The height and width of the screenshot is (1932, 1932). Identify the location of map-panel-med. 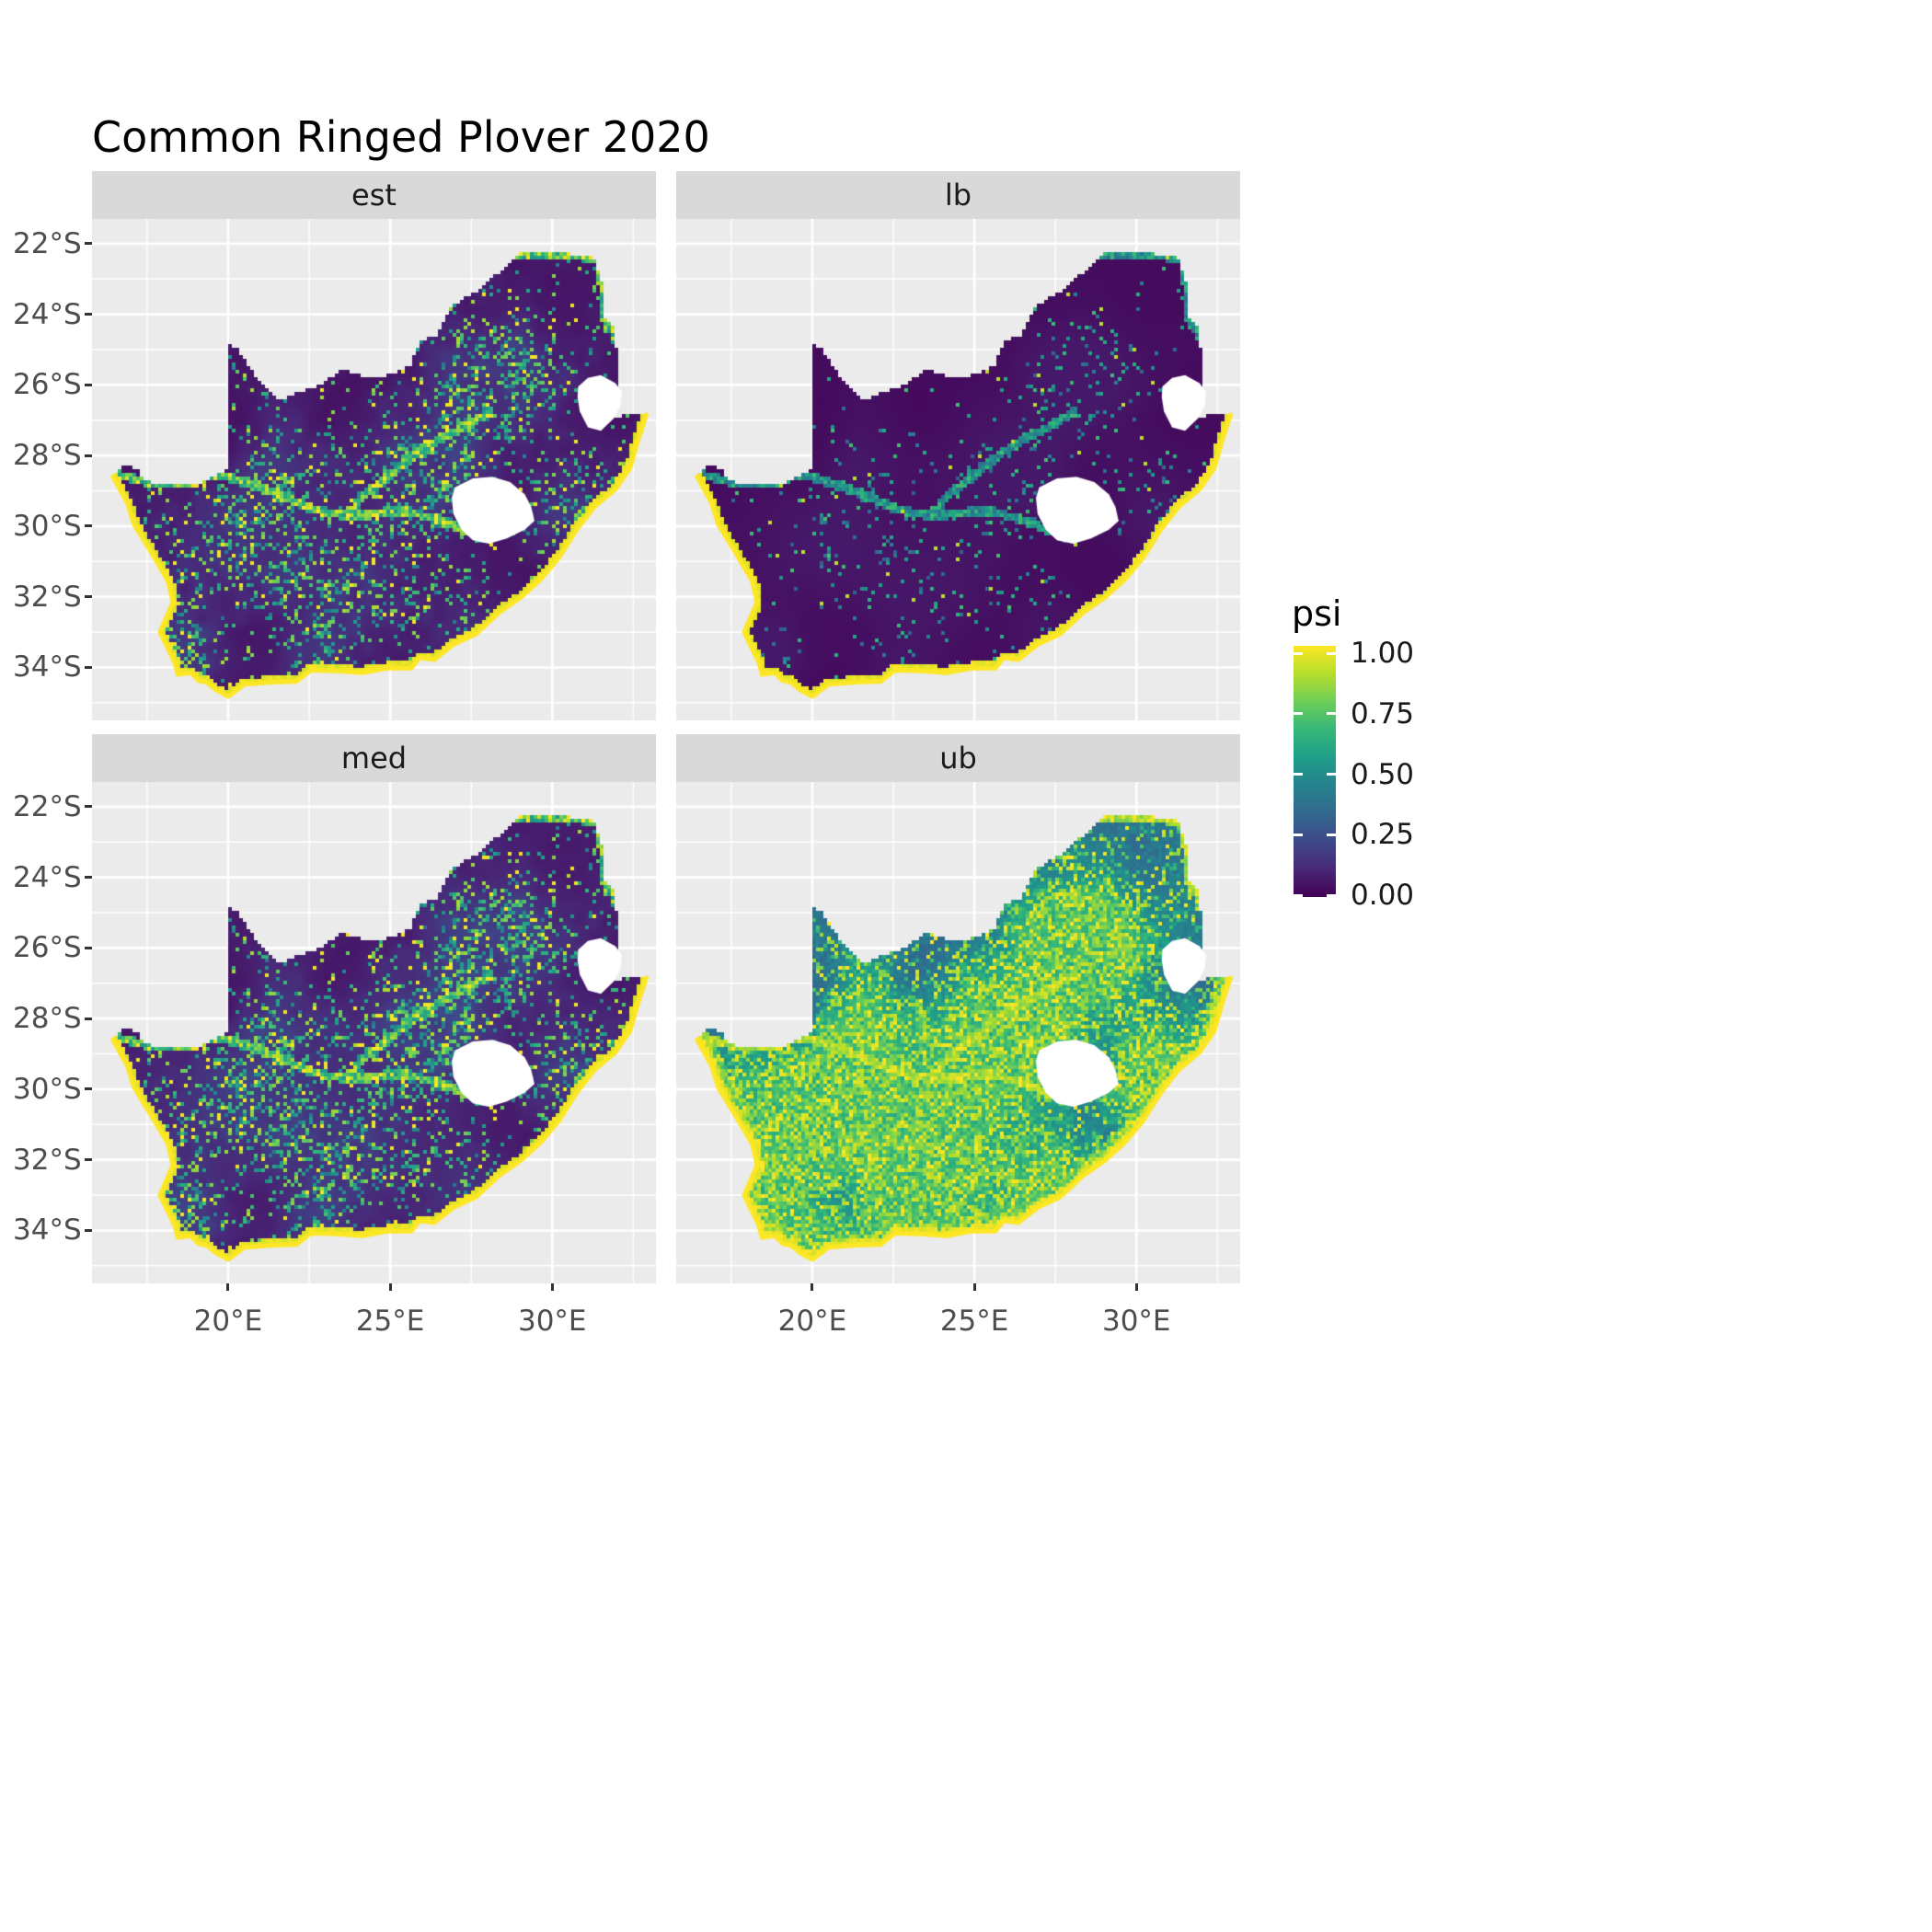
(374, 1032).